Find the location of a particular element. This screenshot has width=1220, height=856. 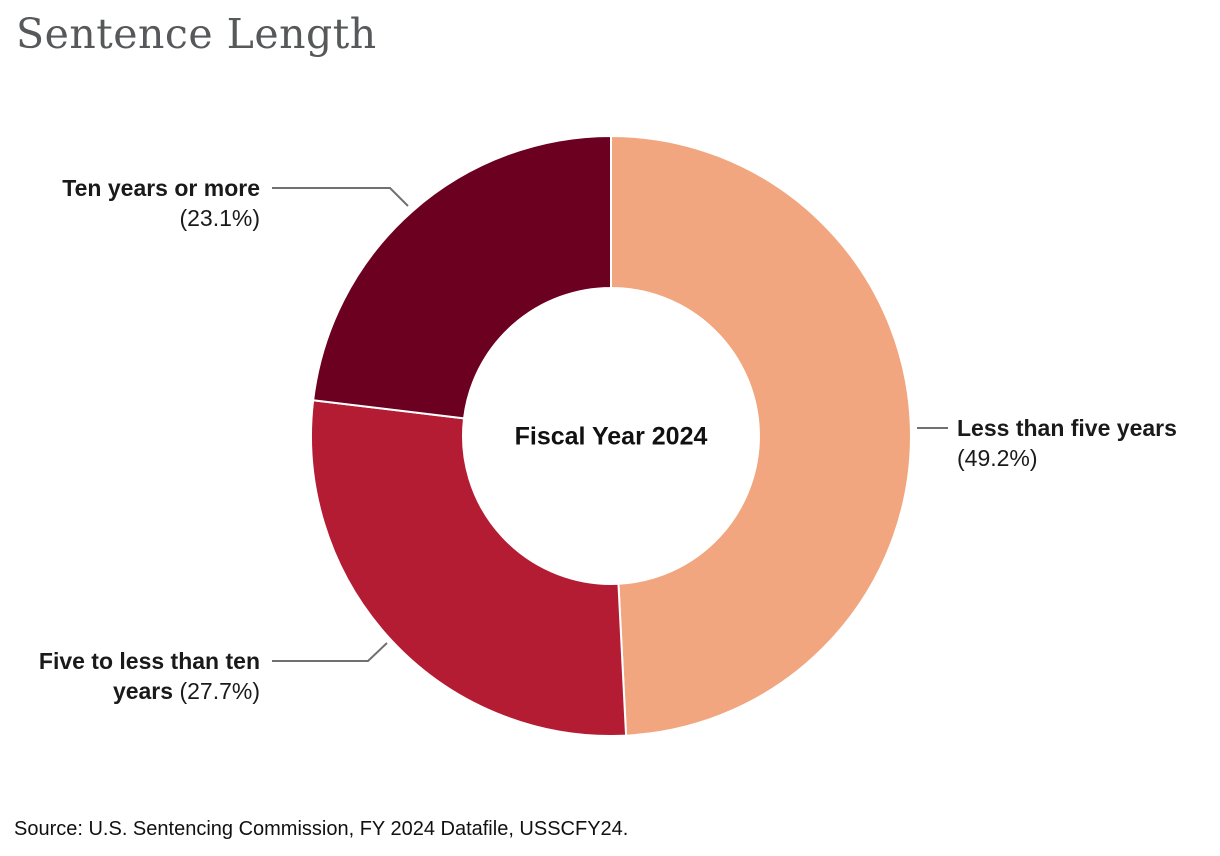

slice-percent: (27.7%) is located at coordinates (219, 691).